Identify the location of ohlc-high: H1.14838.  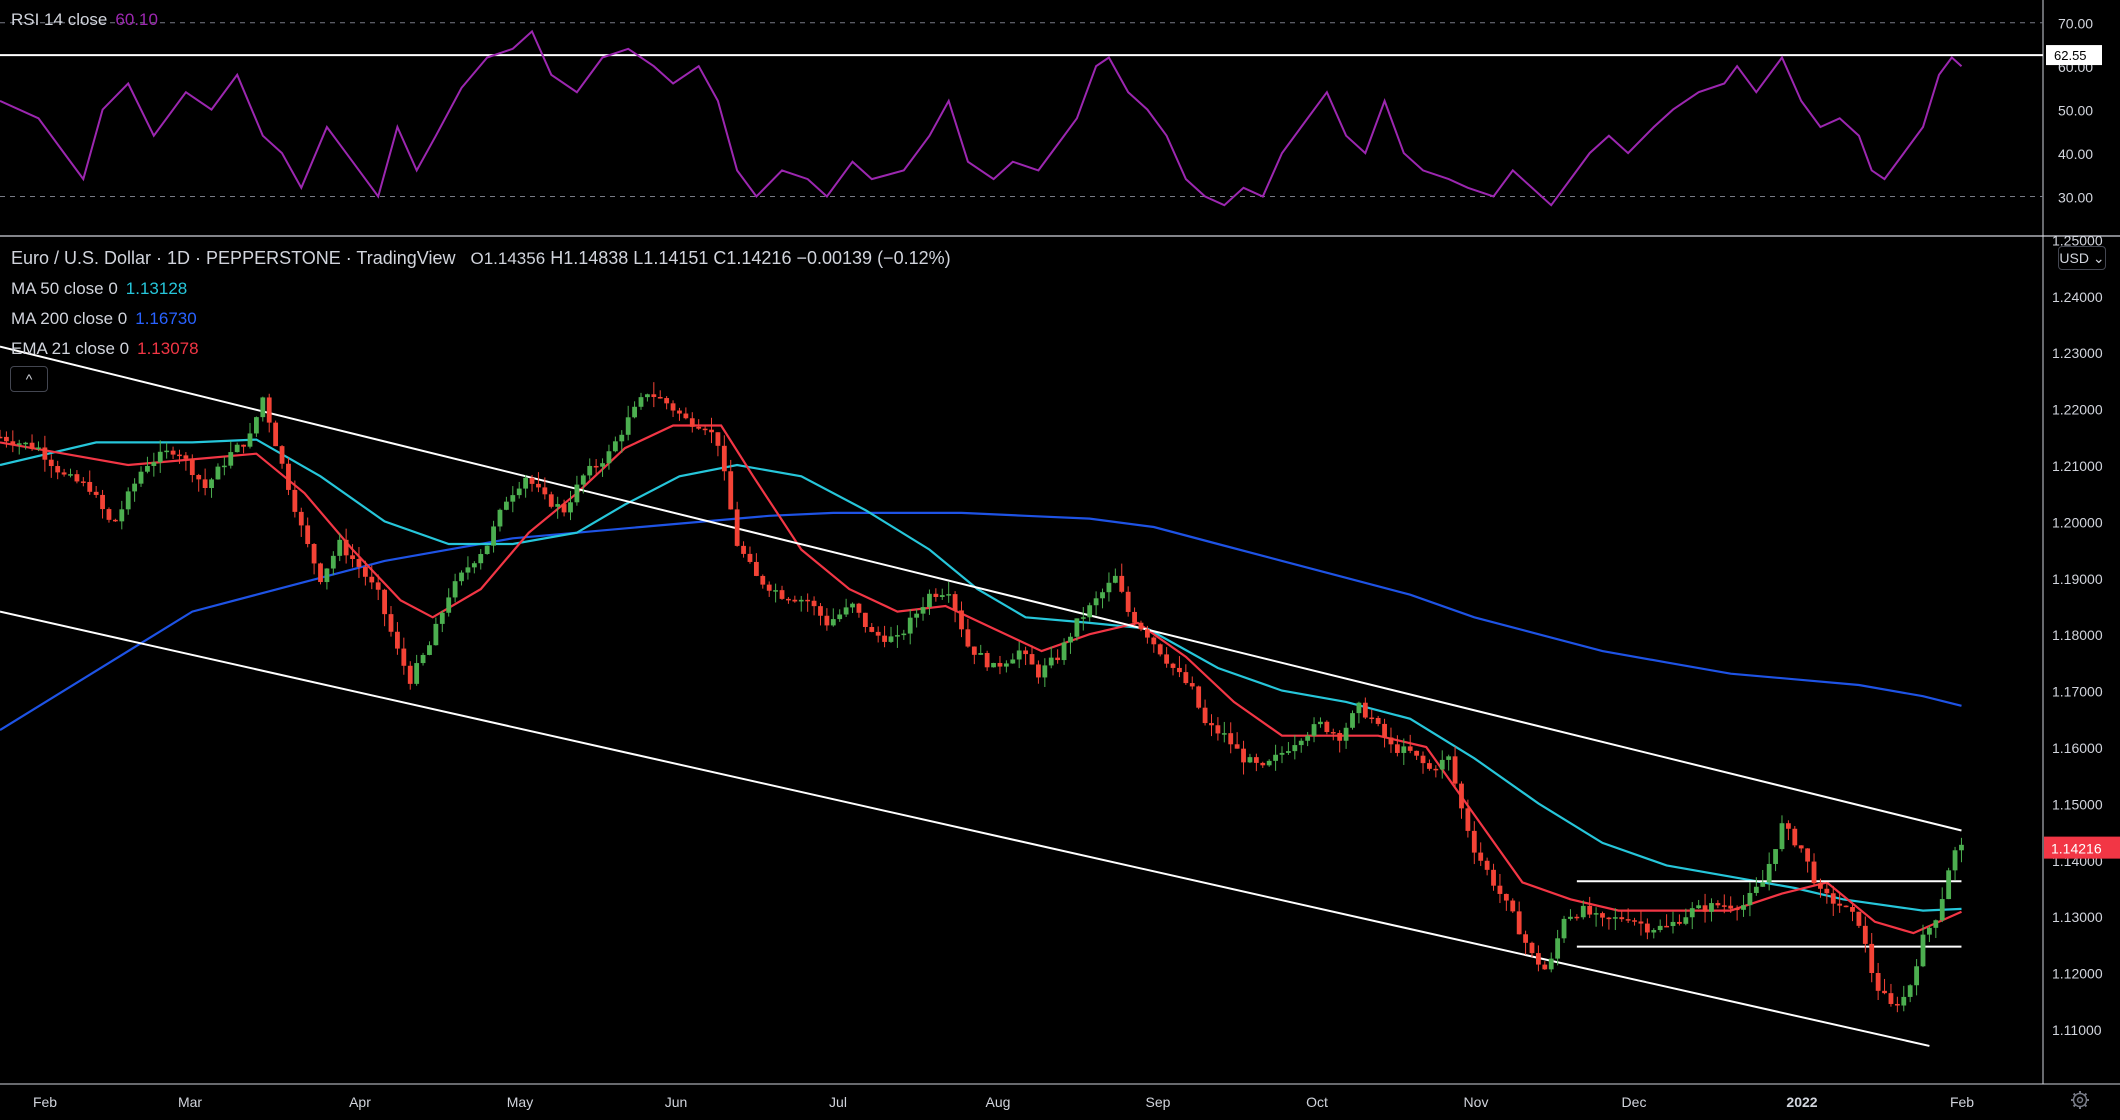
(589, 258).